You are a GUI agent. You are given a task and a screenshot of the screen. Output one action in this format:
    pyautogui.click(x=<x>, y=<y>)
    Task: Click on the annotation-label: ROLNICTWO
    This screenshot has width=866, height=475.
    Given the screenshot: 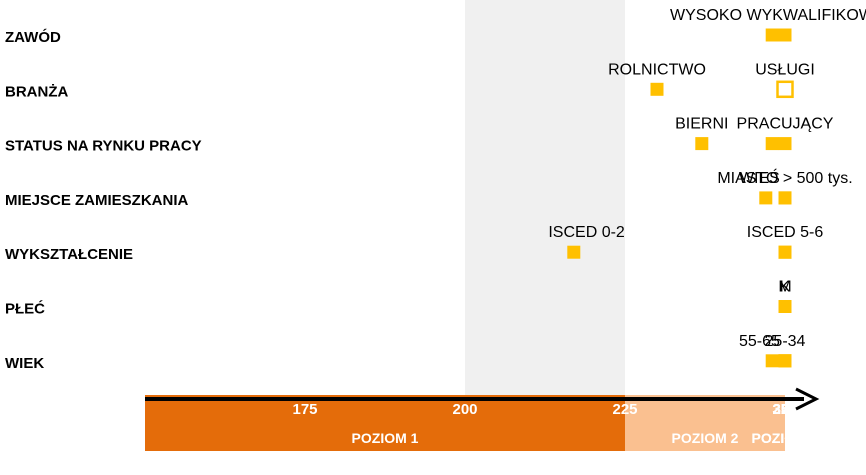 What is the action you would take?
    pyautogui.click(x=657, y=69)
    